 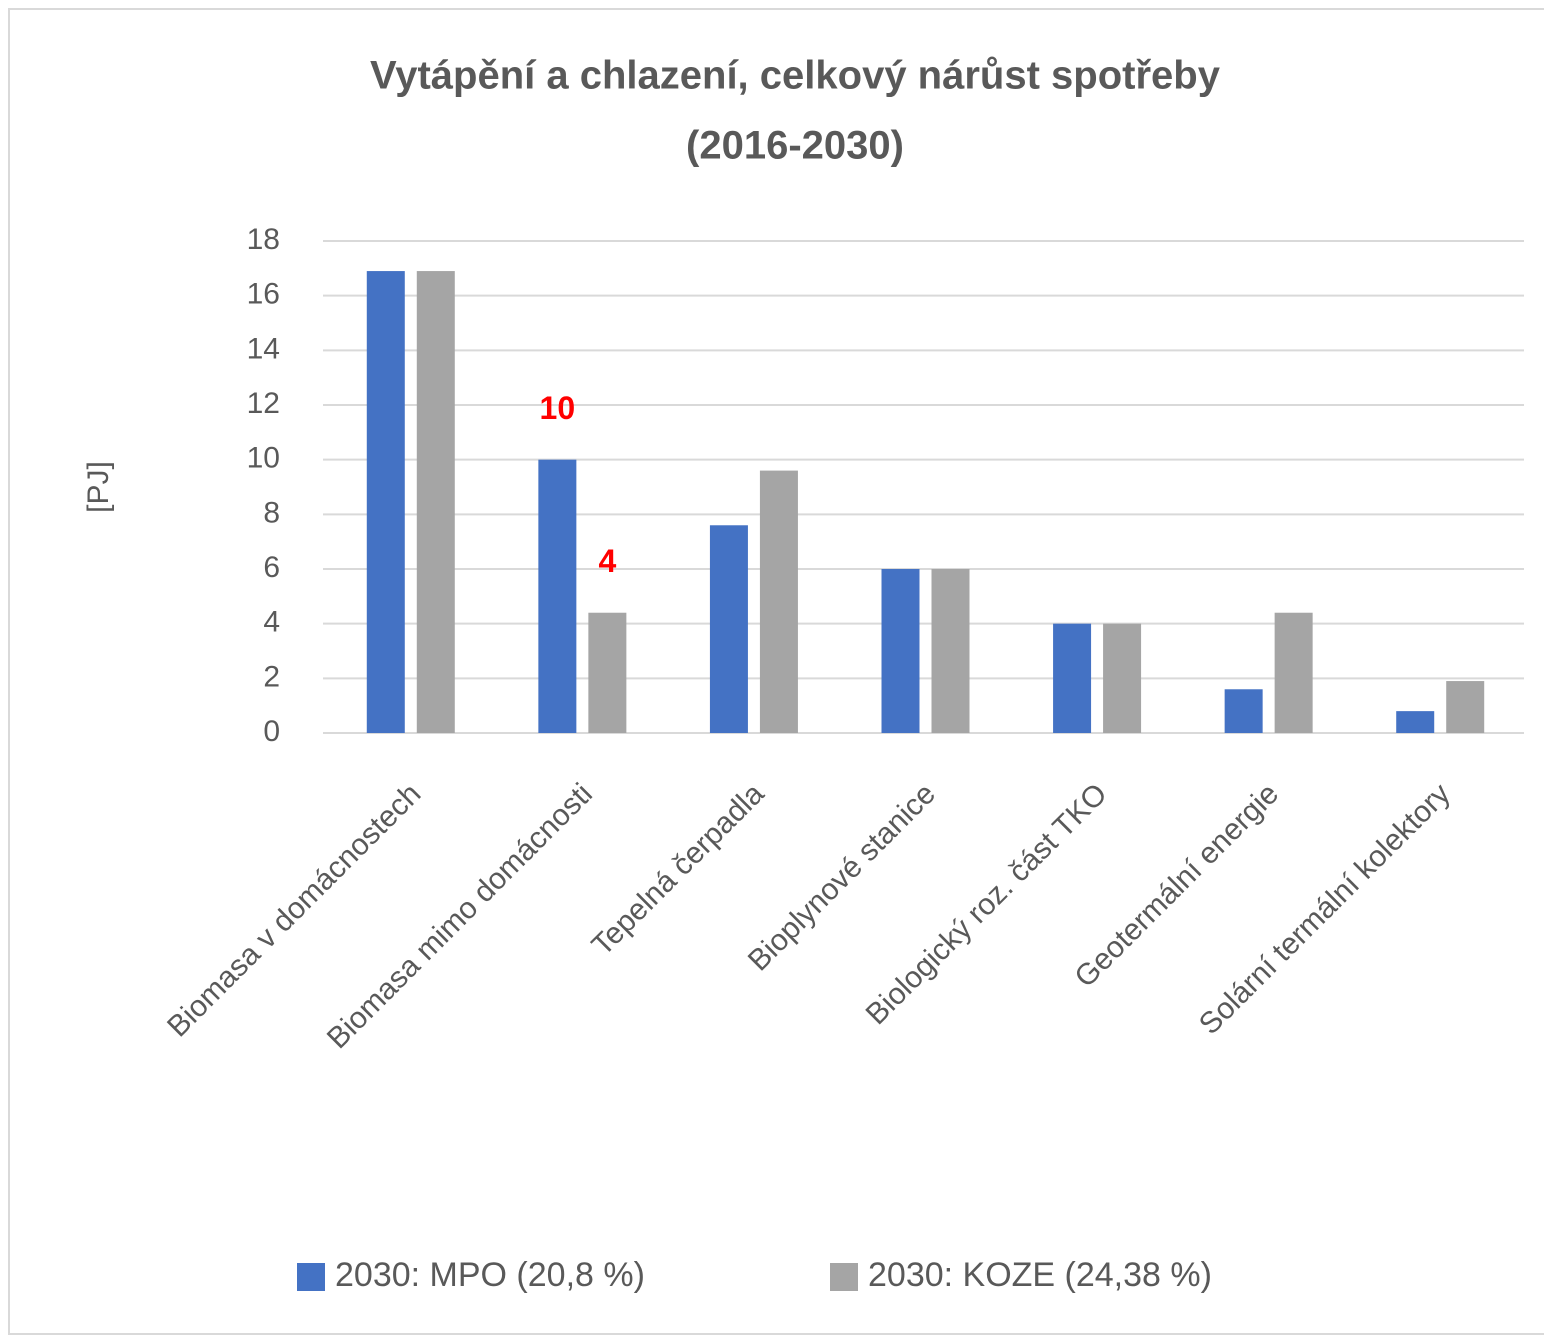 I want to click on y-tick-label: 18, so click(x=263, y=239).